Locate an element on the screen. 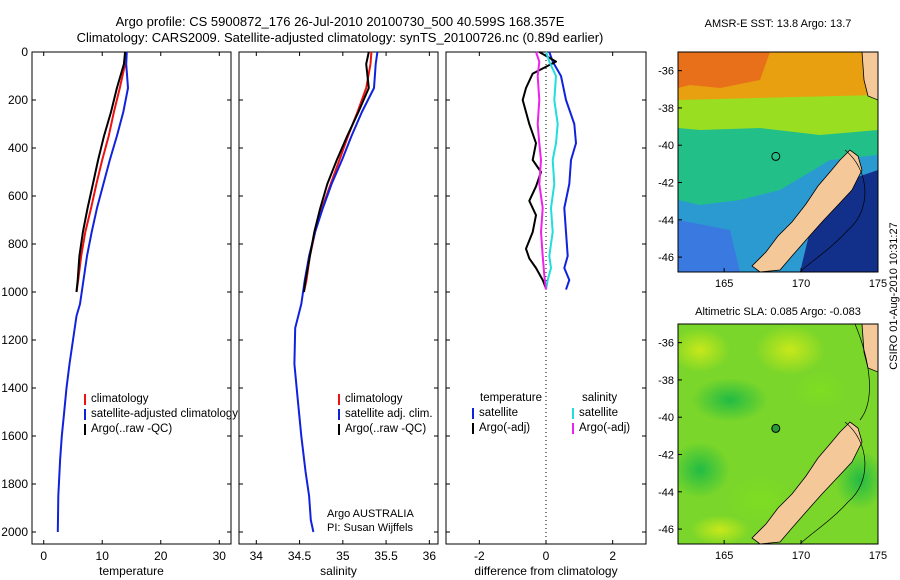 The image size is (900, 580). y-tick-label: 2000 is located at coordinates (14, 532).